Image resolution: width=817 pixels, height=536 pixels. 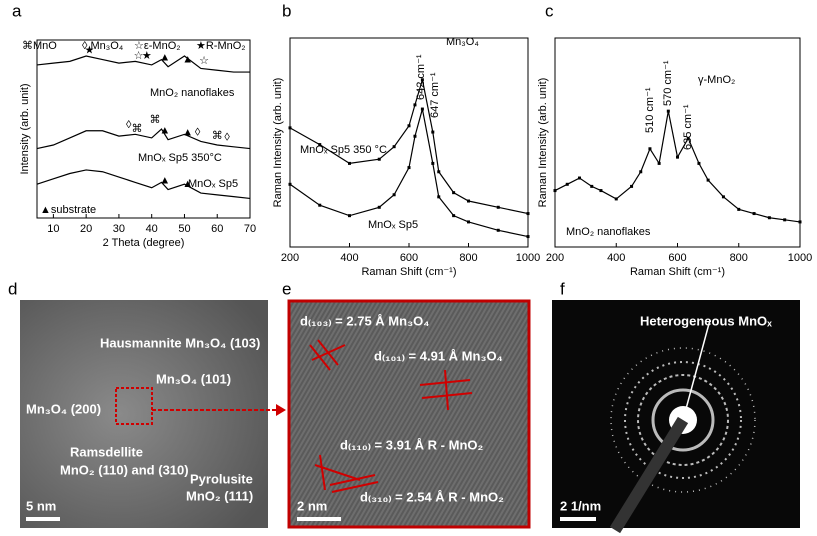 I want to click on beam-streak, so click(x=696, y=370).